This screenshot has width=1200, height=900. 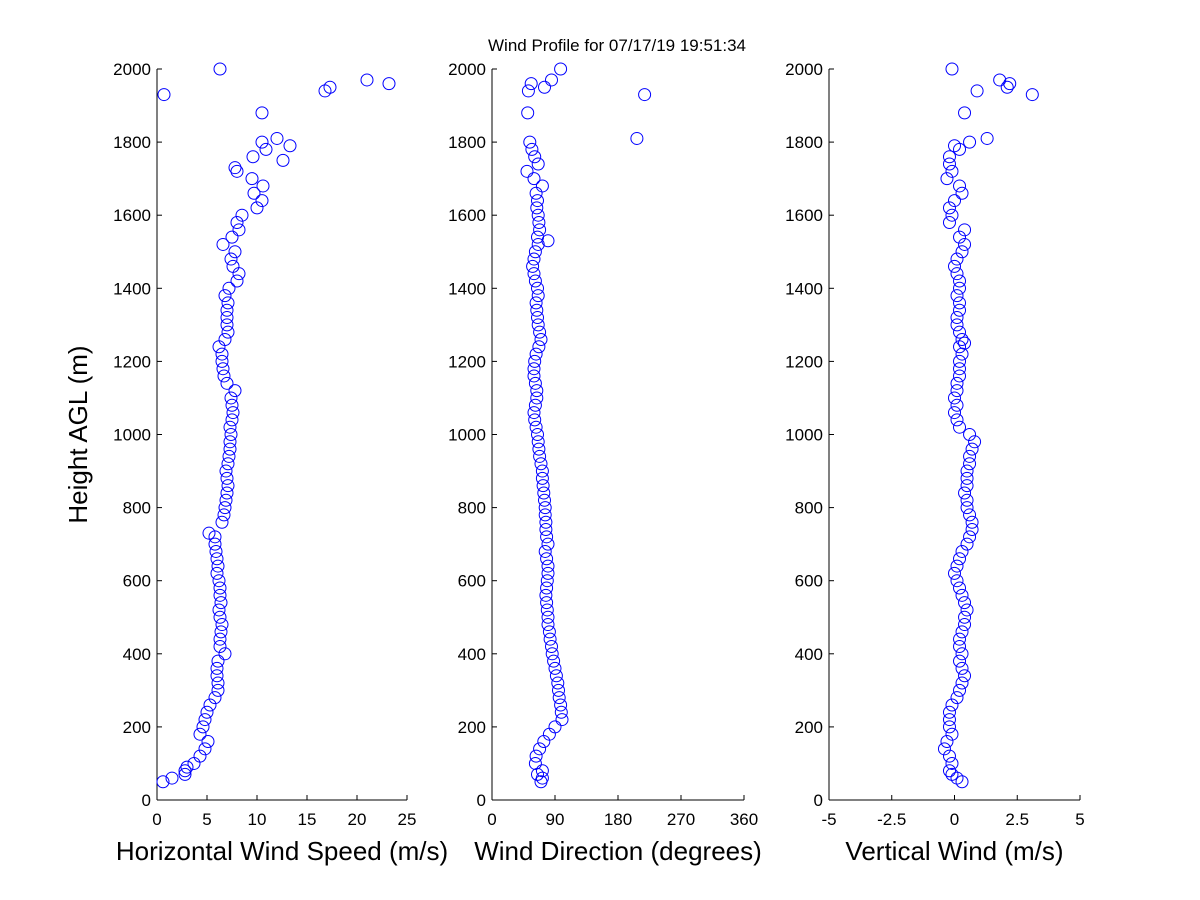 I want to click on y-tick-label: 400, so click(x=809, y=654).